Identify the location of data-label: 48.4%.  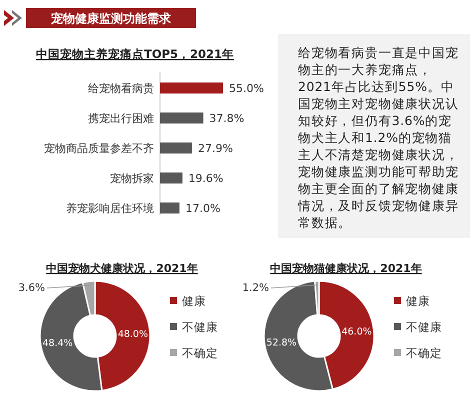
(57, 344).